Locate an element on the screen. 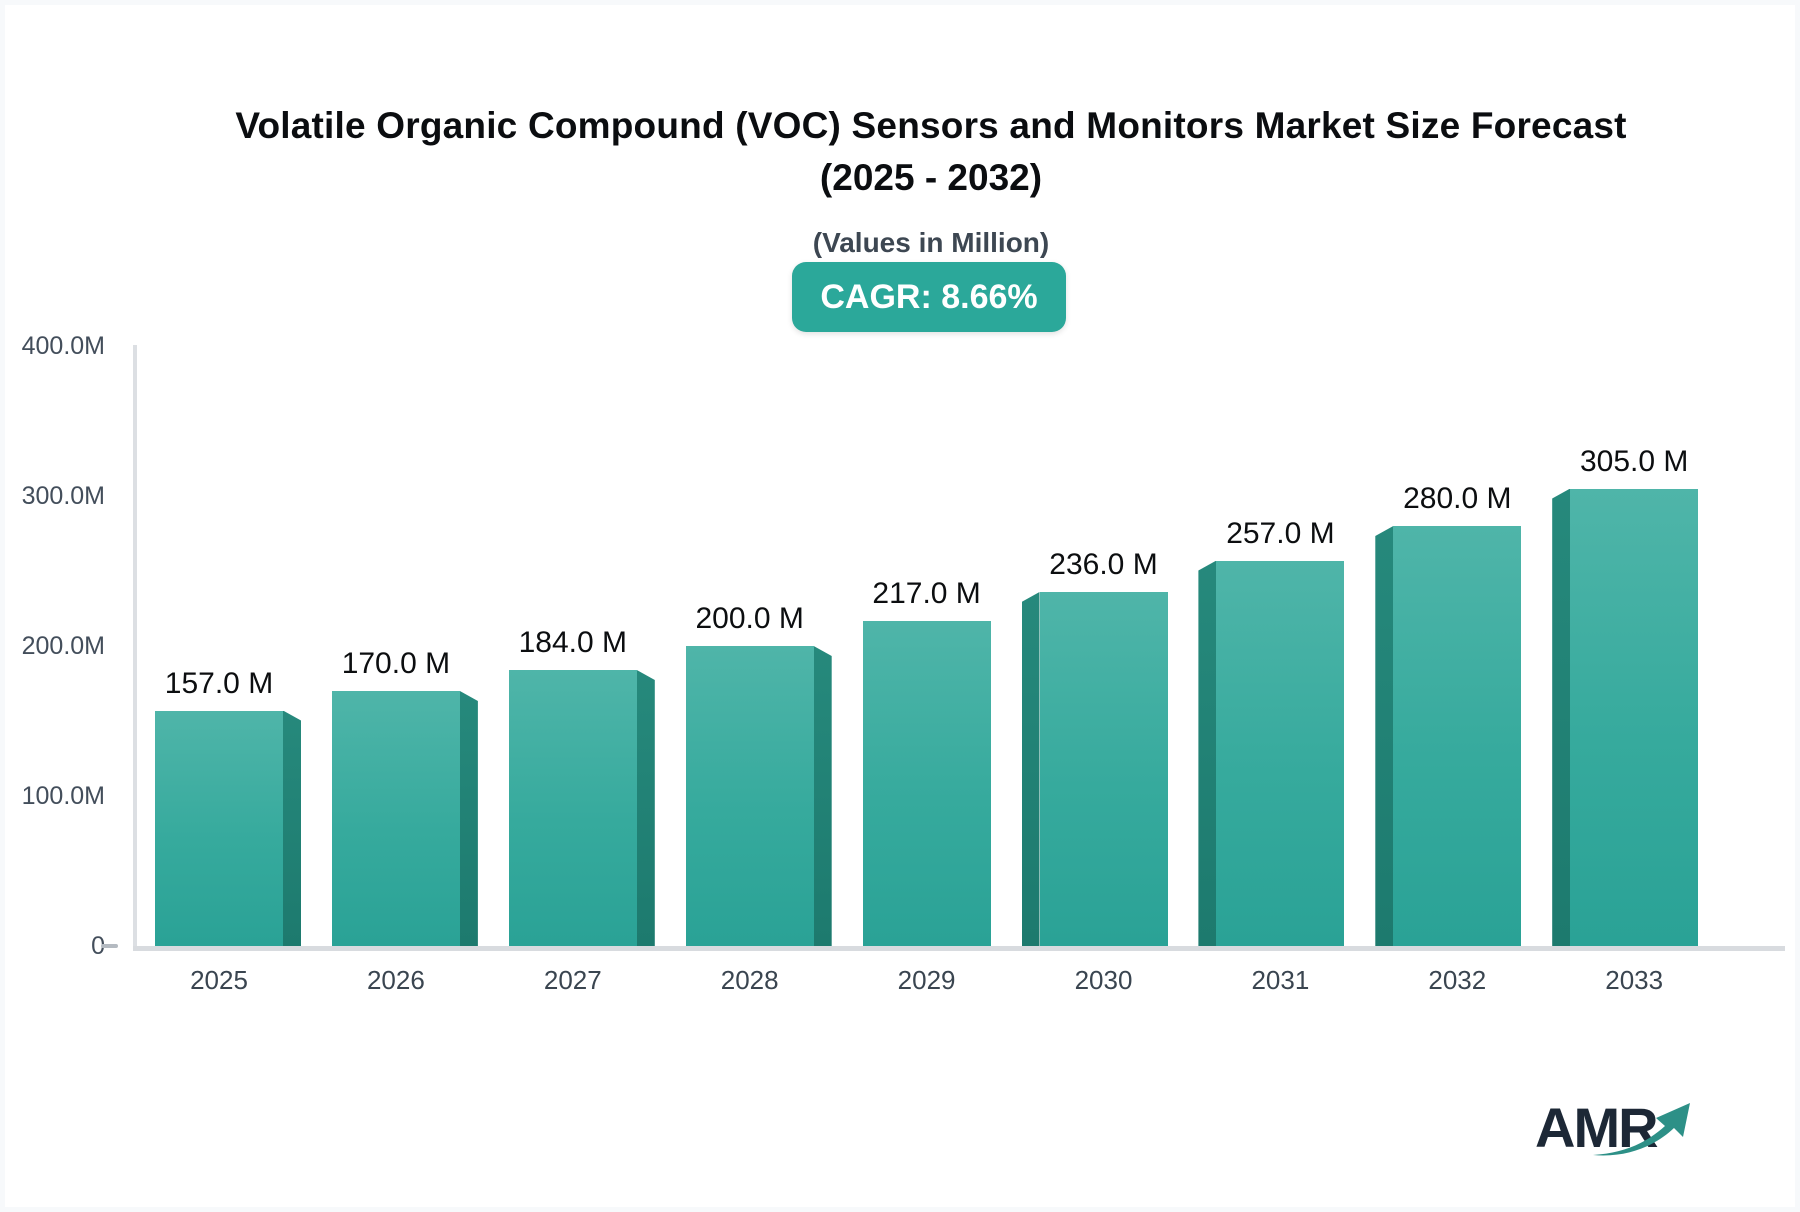  y-tick-label: 100.0M is located at coordinates (63, 796).